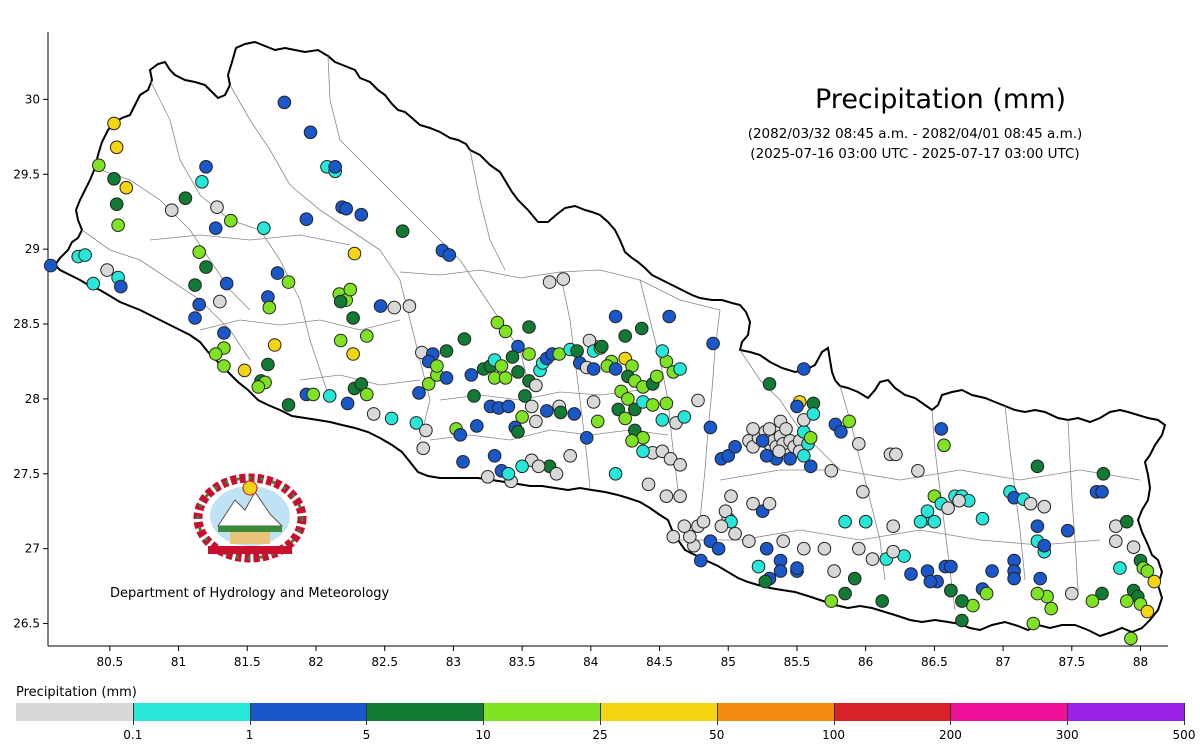 This screenshot has height=756, width=1200. I want to click on y-tick-label: 29.5, so click(26, 174).